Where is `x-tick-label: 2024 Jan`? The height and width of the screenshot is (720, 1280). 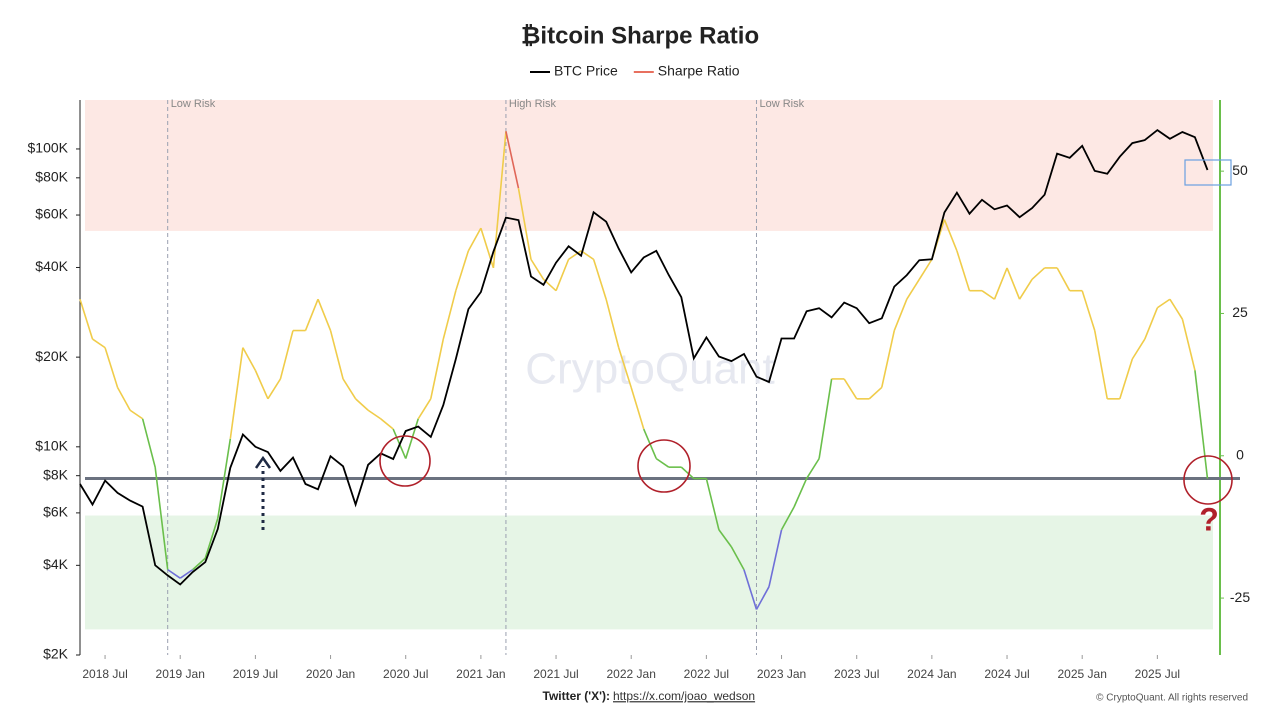
x-tick-label: 2024 Jan is located at coordinates (931, 674).